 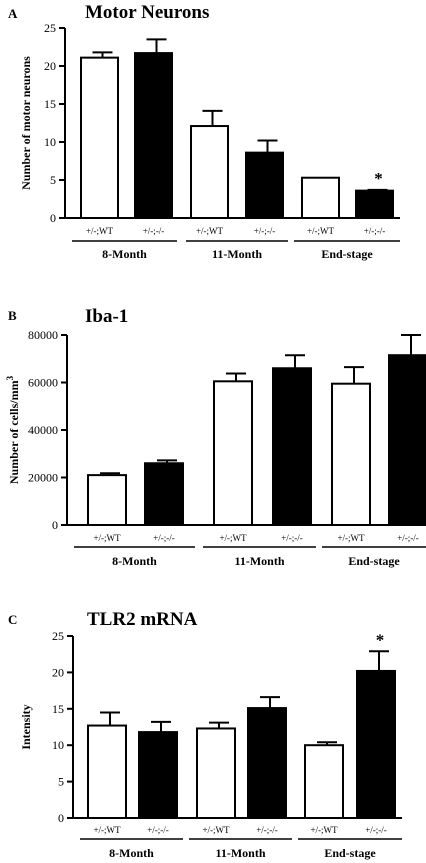 I want to click on y-axis-label: Number of cells/mm3, so click(x=13, y=429).